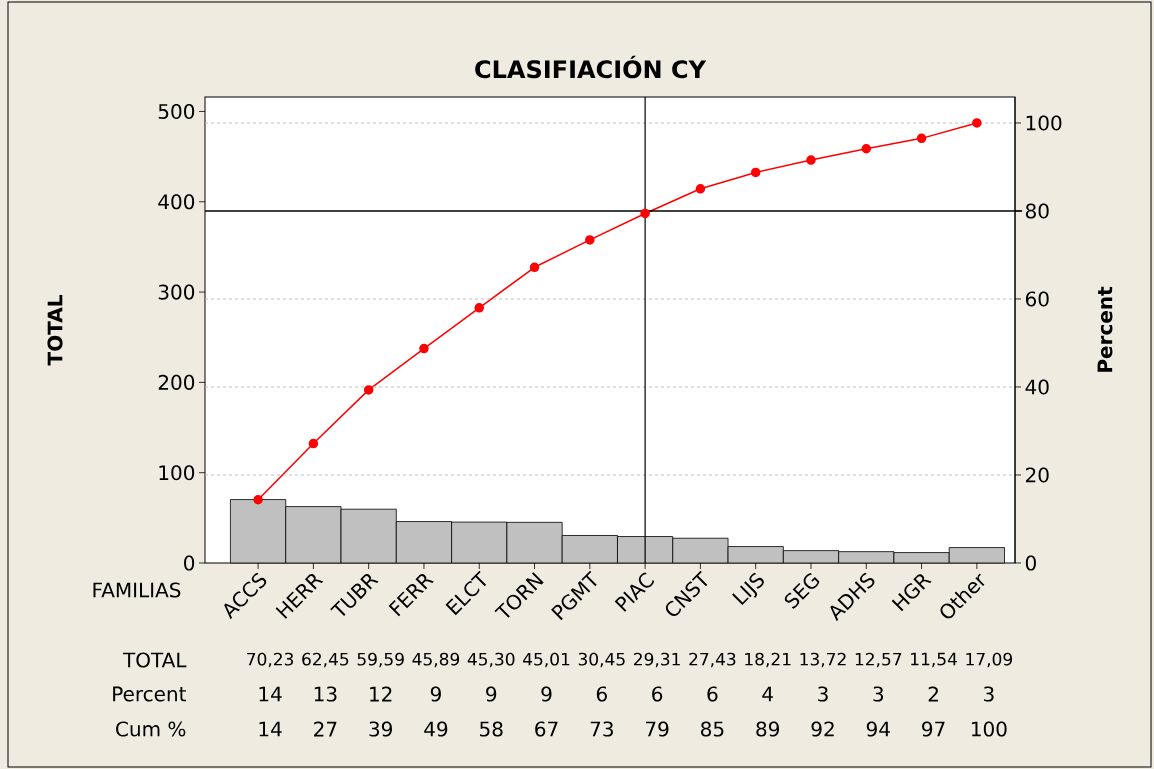 Image resolution: width=1154 pixels, height=769 pixels. Describe the element at coordinates (270, 660) in the screenshot. I see `data-label: 70,23` at that location.